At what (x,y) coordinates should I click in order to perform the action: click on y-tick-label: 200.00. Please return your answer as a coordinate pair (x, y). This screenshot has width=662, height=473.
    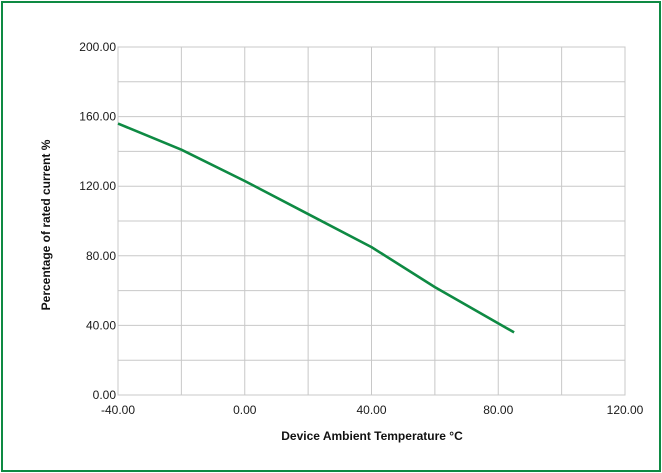
    Looking at the image, I should click on (97, 47).